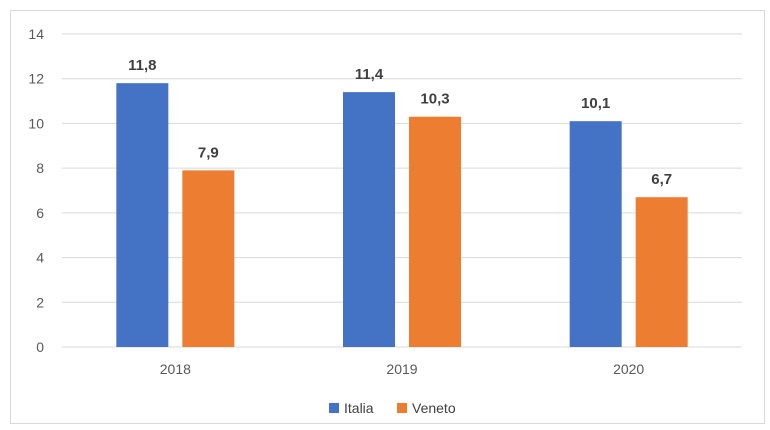  Describe the element at coordinates (208, 152) in the screenshot. I see `data-label-veneto-2018: 7,9` at that location.